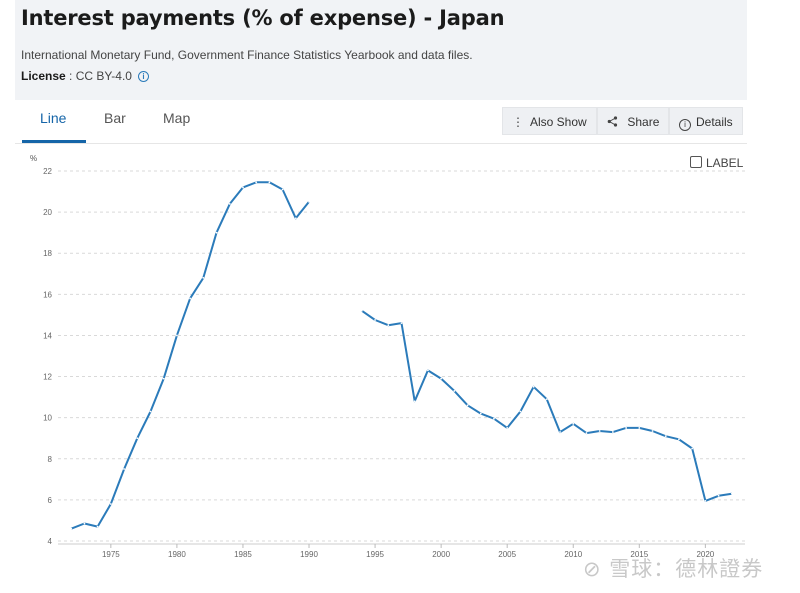  I want to click on x-tick-label: 2015, so click(639, 554).